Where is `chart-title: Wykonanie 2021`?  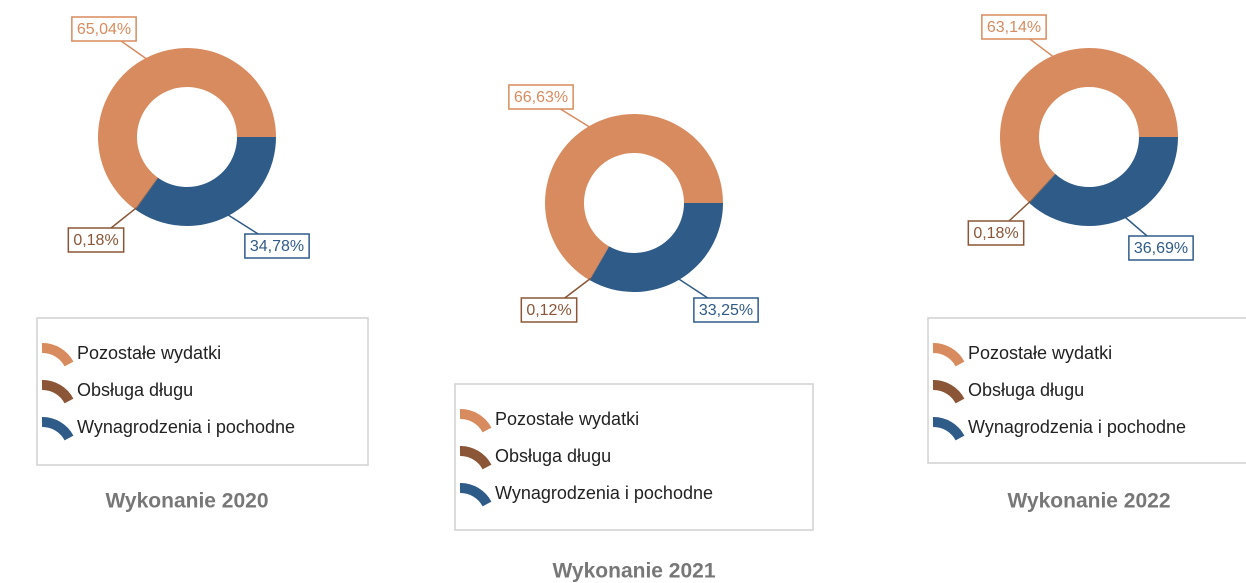 chart-title: Wykonanie 2021 is located at coordinates (633, 571).